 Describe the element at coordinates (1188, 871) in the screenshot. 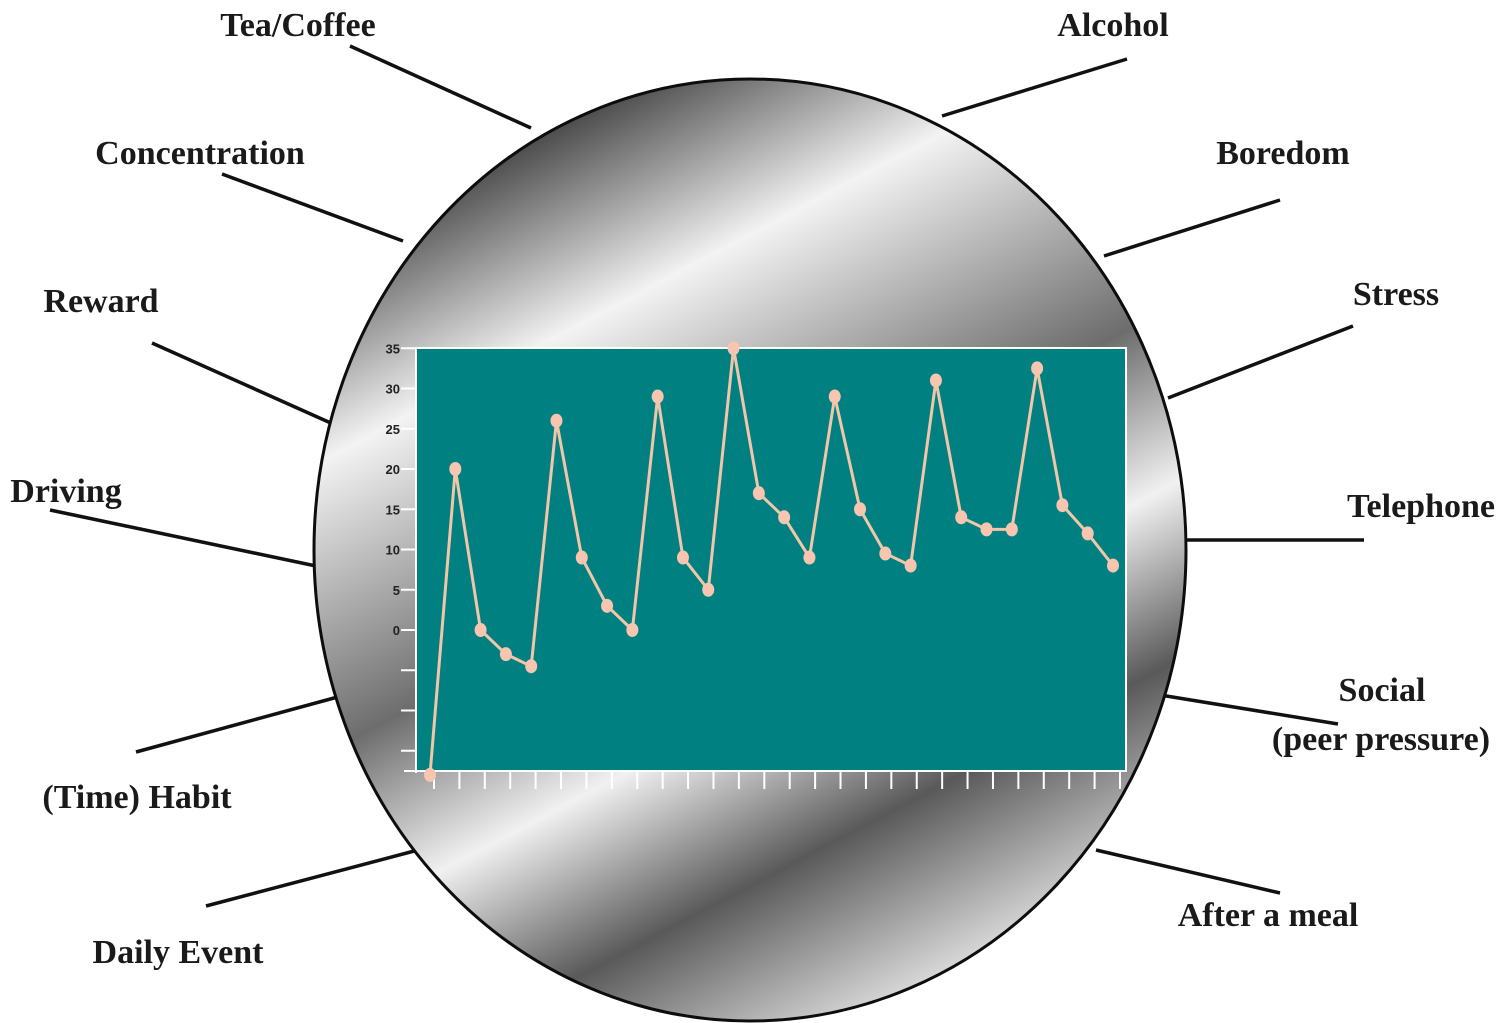

I see `leader-line-after-meal` at that location.